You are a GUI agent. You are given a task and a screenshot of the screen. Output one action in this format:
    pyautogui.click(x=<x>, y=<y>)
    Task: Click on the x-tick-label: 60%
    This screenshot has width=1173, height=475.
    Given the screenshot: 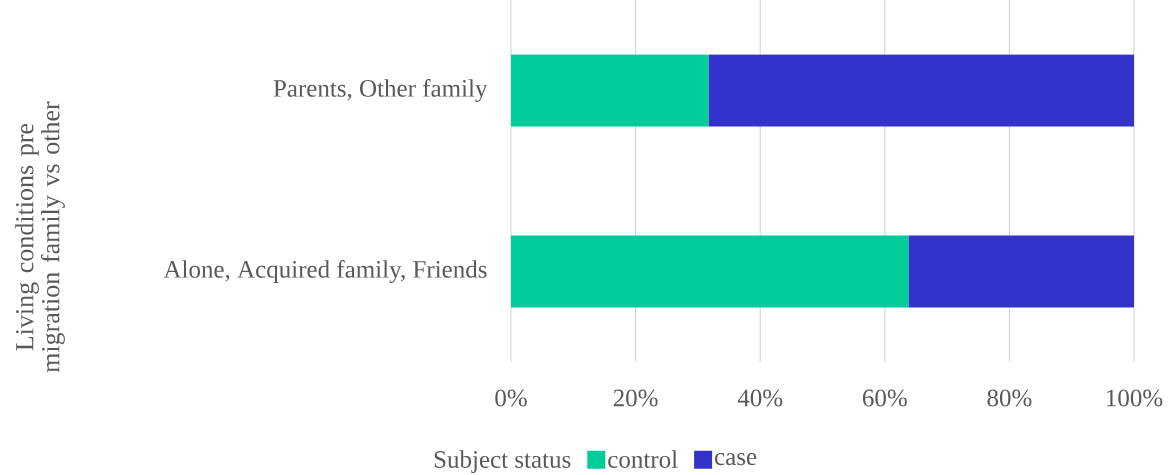 What is the action you would take?
    pyautogui.click(x=884, y=398)
    